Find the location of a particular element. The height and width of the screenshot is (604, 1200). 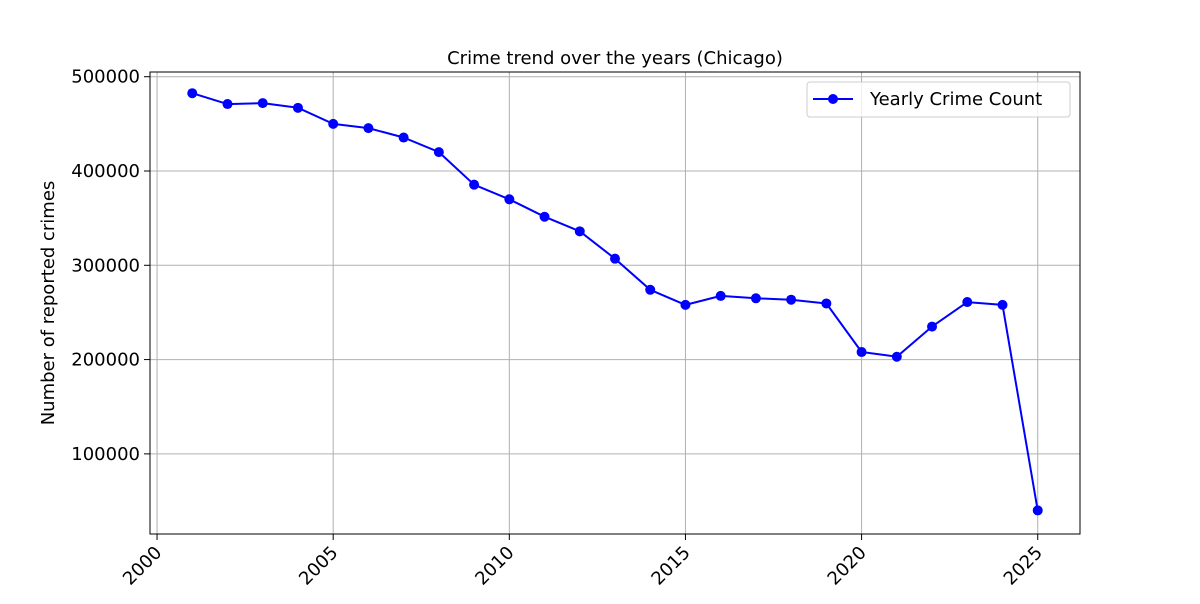

x-tick-label: 2025 is located at coordinates (1023, 565).